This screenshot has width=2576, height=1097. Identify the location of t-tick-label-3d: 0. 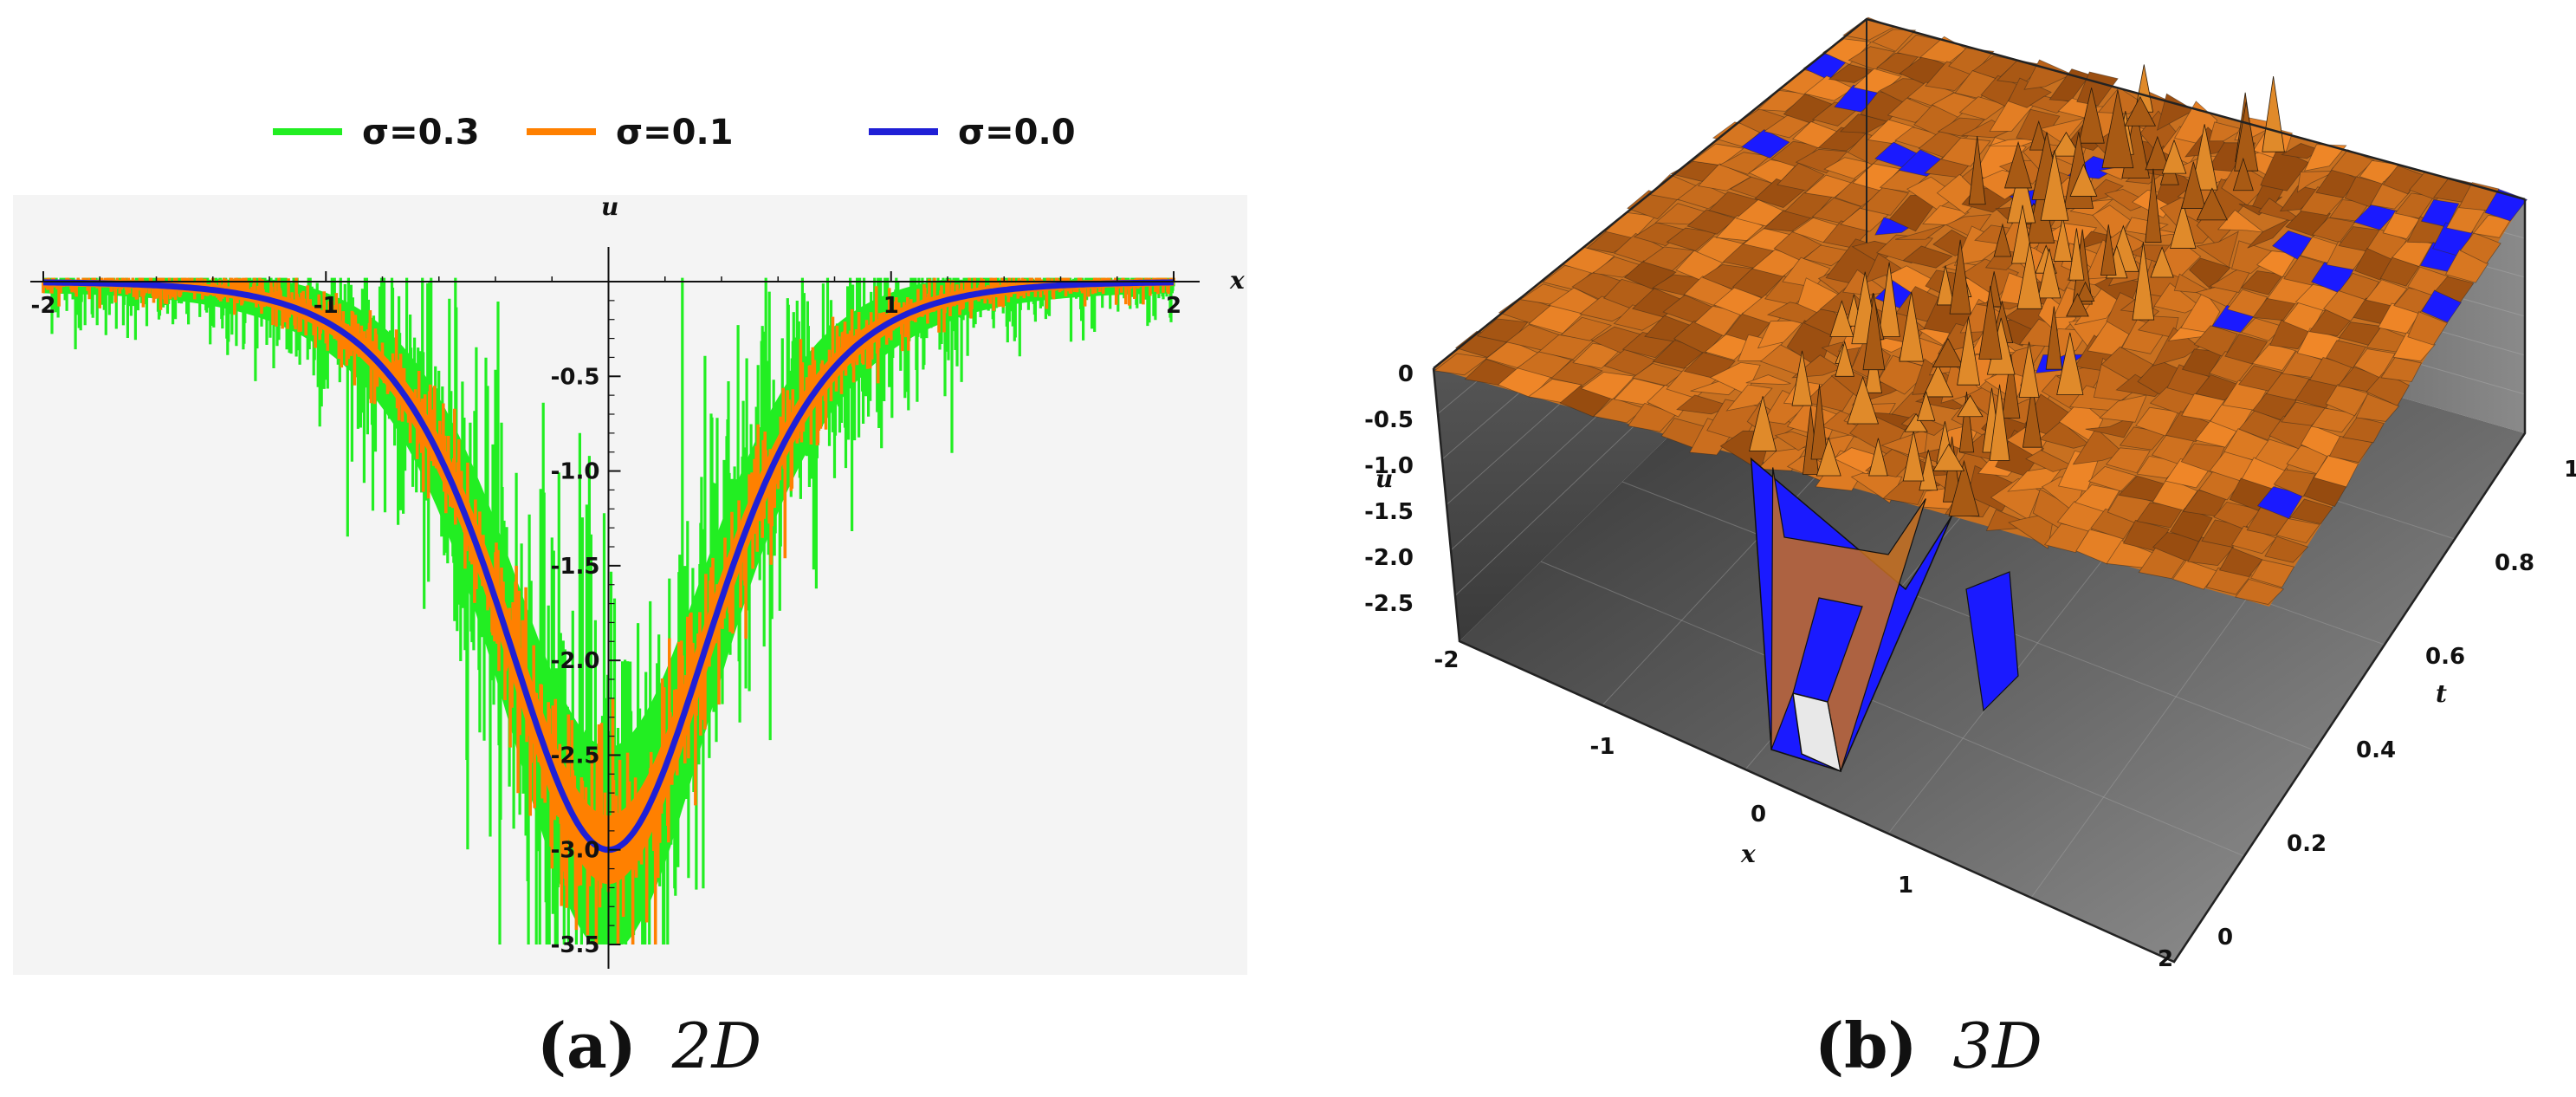
(2225, 938).